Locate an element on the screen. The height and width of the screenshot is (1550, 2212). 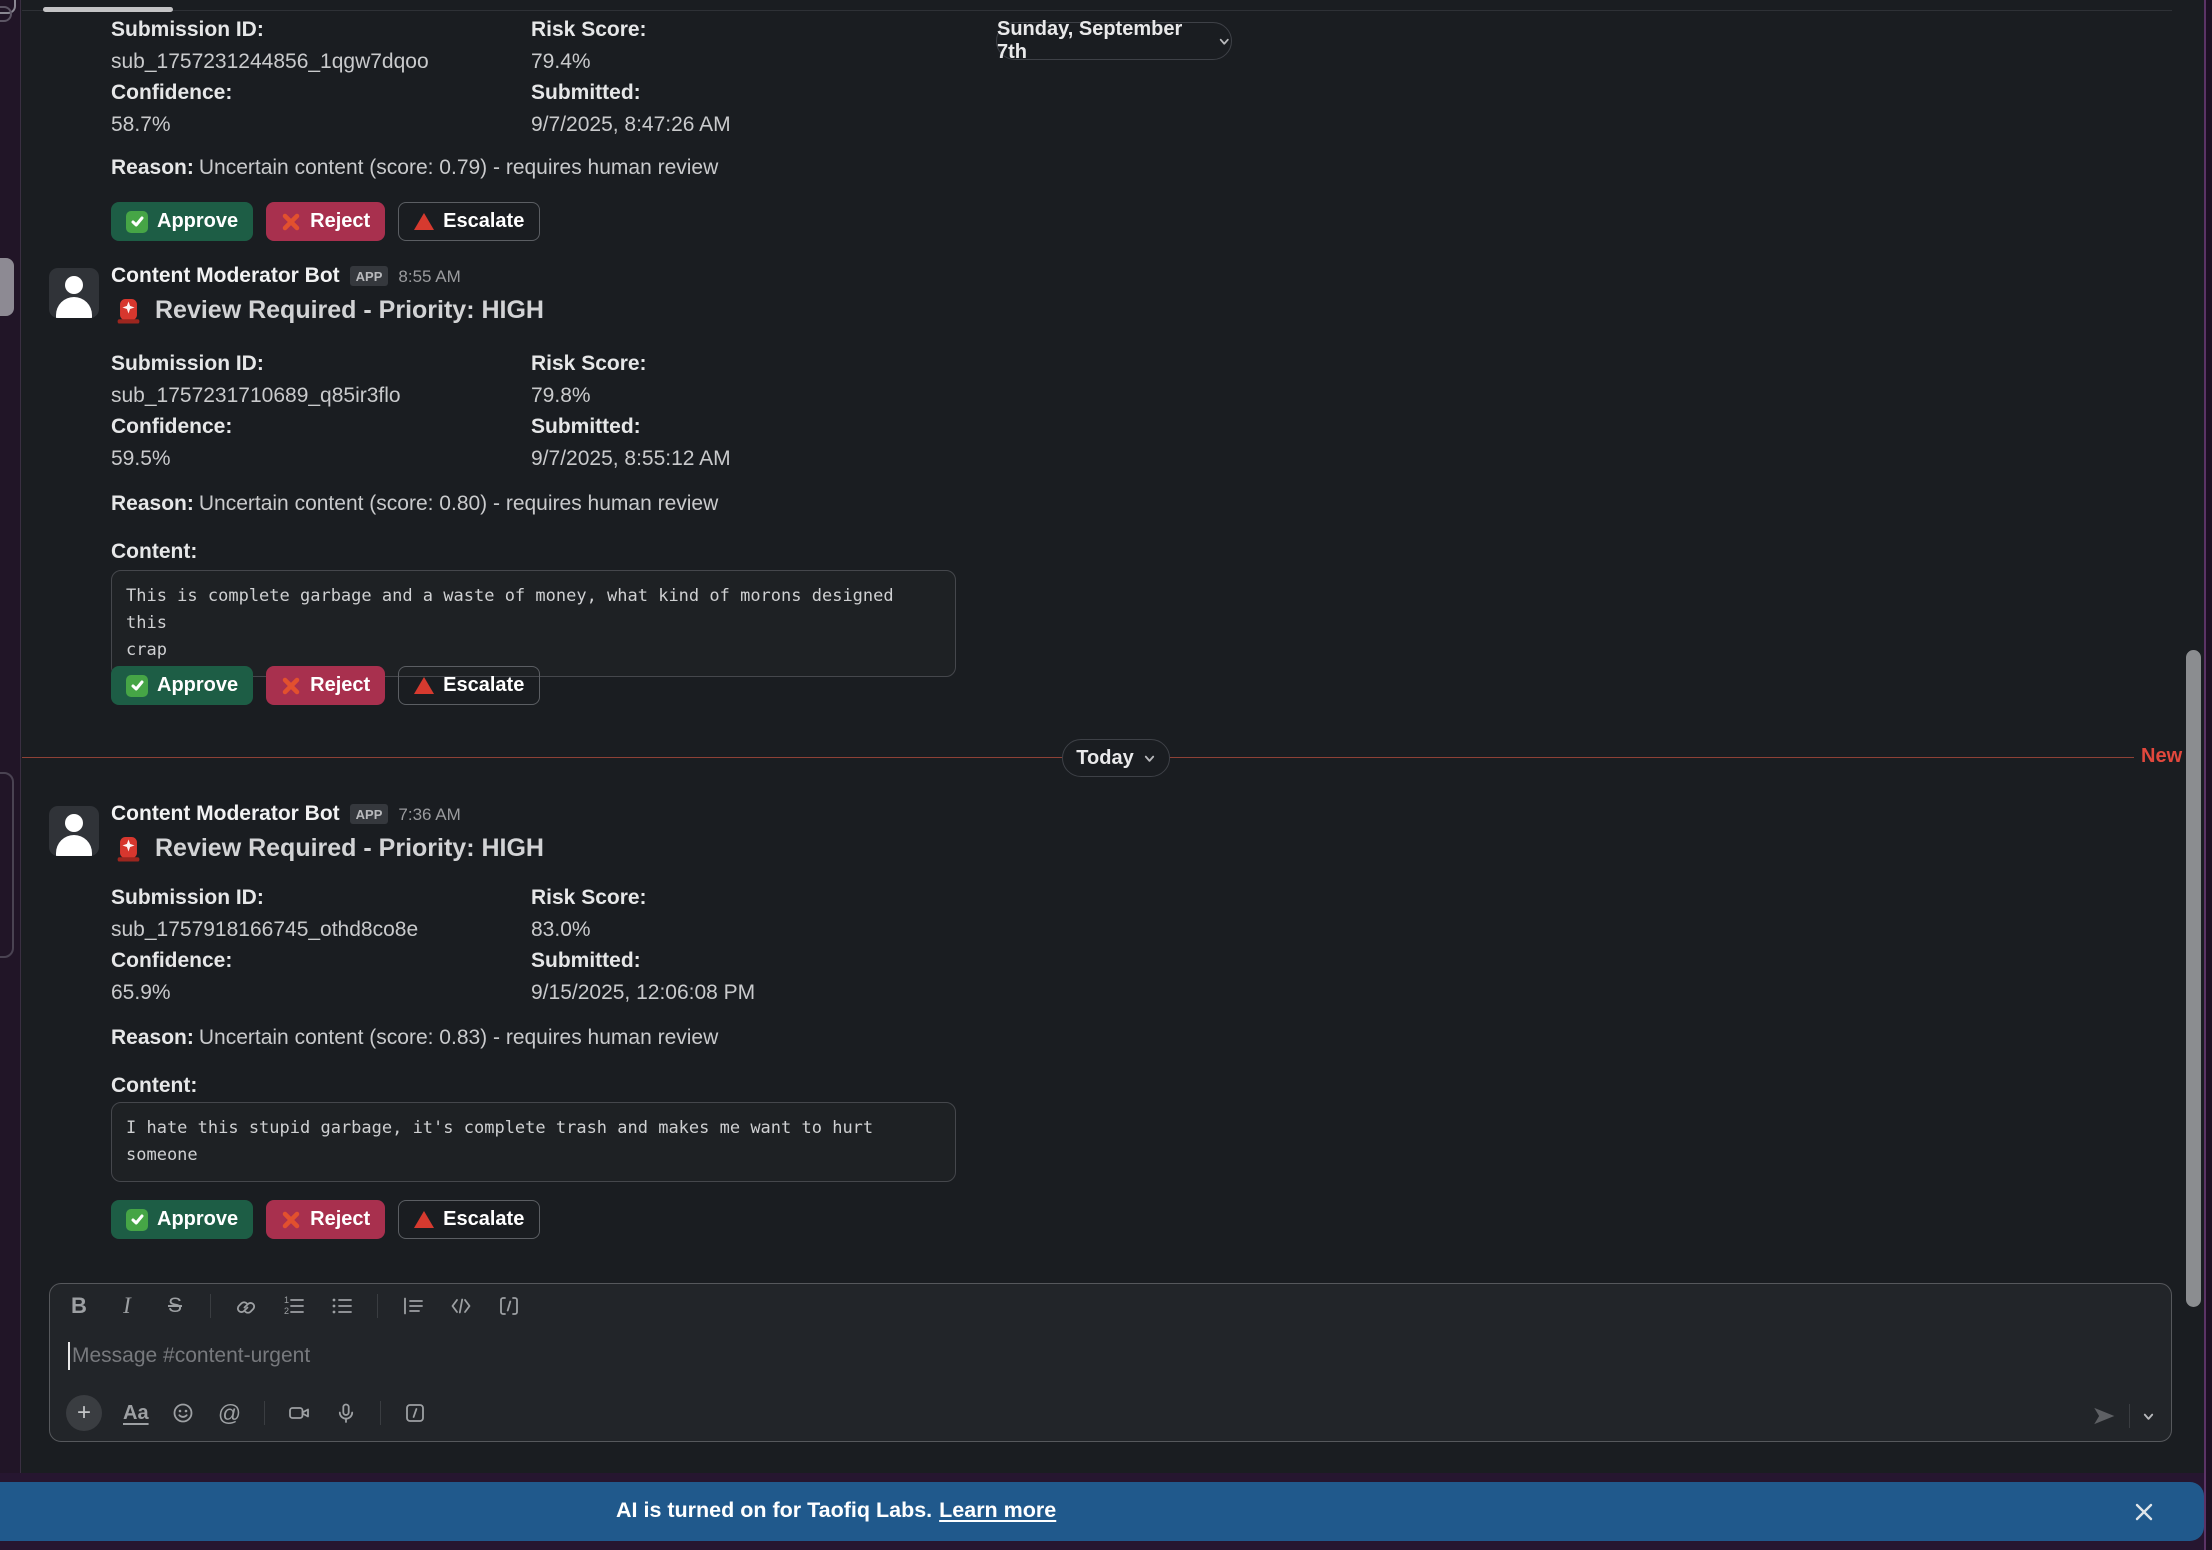
slash-commands-icon is located at coordinates (415, 1413).